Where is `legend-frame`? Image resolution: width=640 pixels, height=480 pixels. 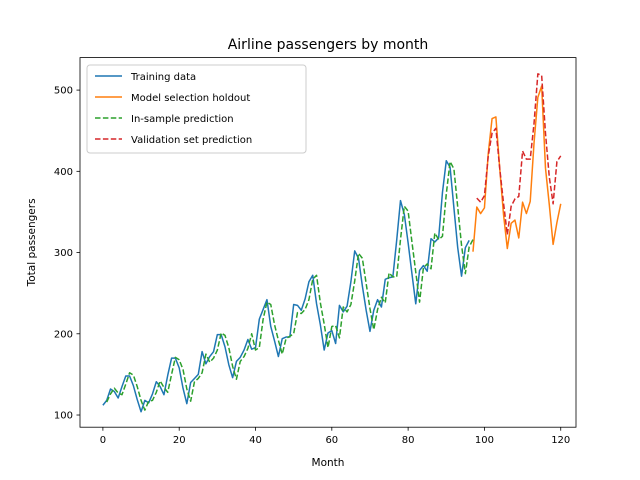 legend-frame is located at coordinates (196, 109).